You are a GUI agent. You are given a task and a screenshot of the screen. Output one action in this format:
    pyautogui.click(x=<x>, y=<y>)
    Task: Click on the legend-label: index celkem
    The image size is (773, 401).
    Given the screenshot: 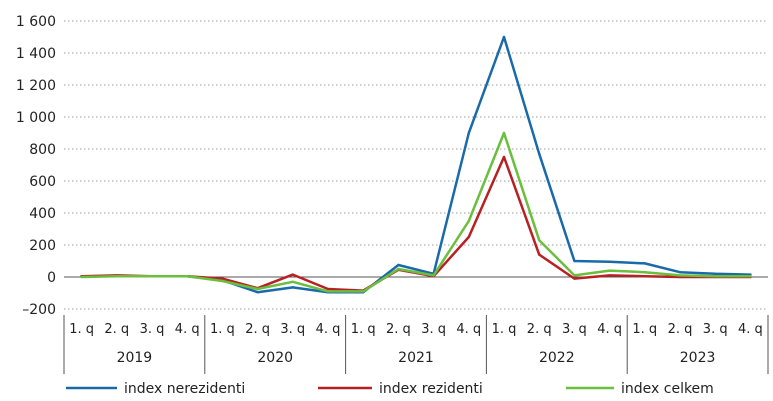 What is the action you would take?
    pyautogui.click(x=667, y=389)
    